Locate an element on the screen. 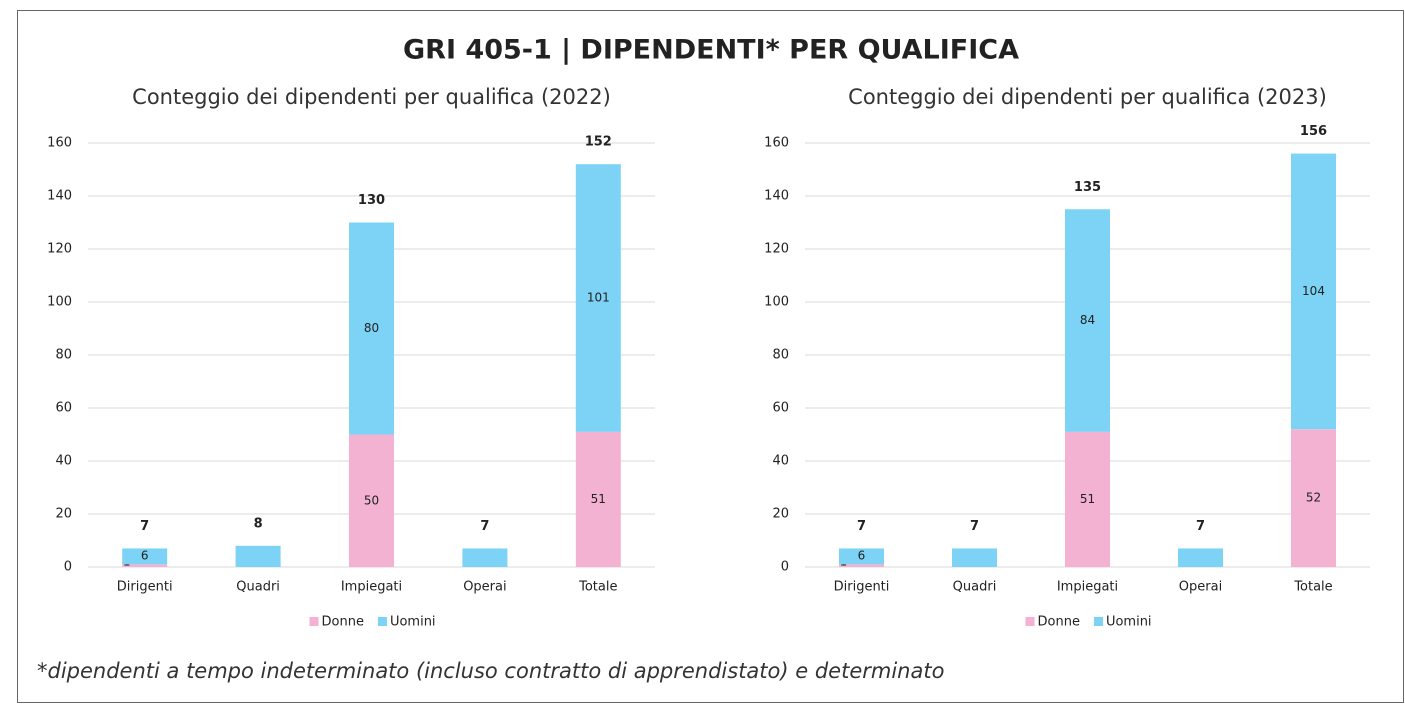  data-label: 84 is located at coordinates (1087, 320).